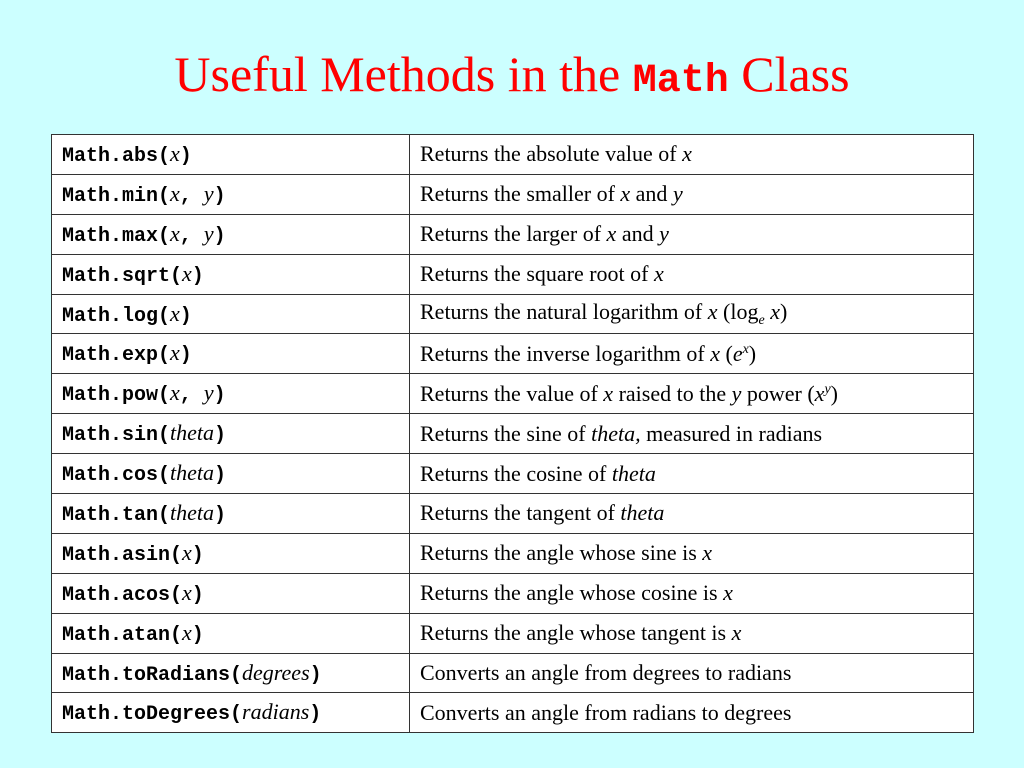 This screenshot has height=768, width=1024. What do you see at coordinates (691, 194) in the screenshot?
I see `description-cell: Returns the smaller of x and y` at bounding box center [691, 194].